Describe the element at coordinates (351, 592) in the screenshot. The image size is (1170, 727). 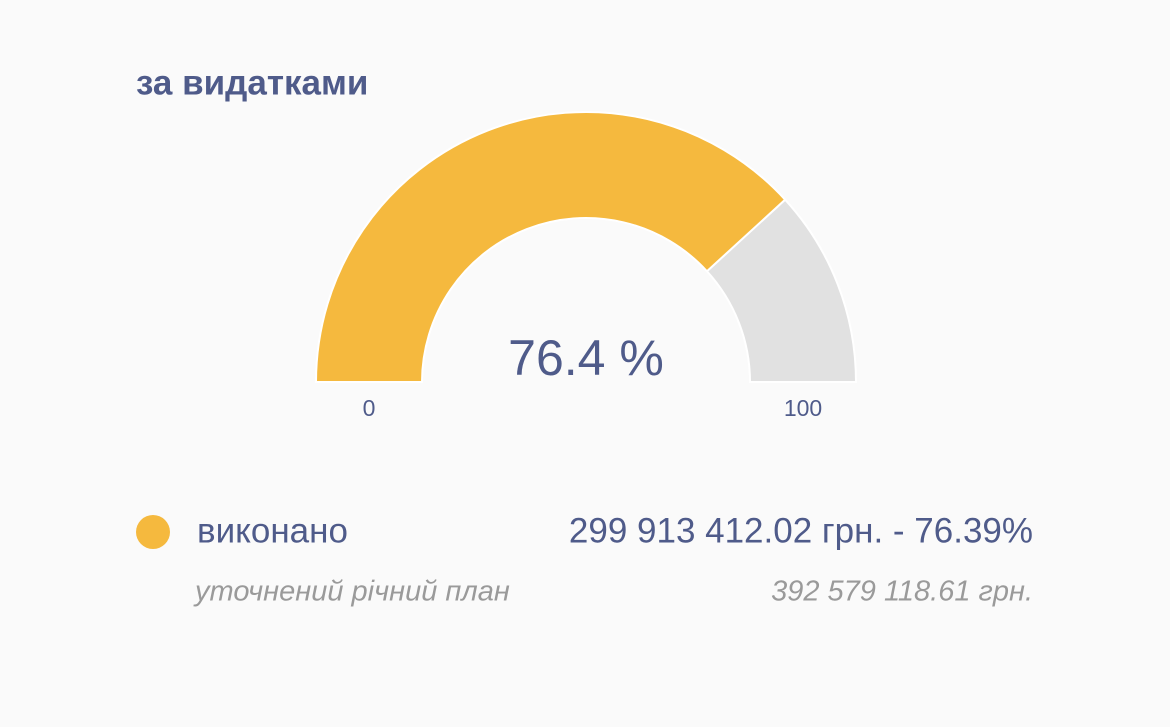
I see `plan-label: уточнений річний план` at that location.